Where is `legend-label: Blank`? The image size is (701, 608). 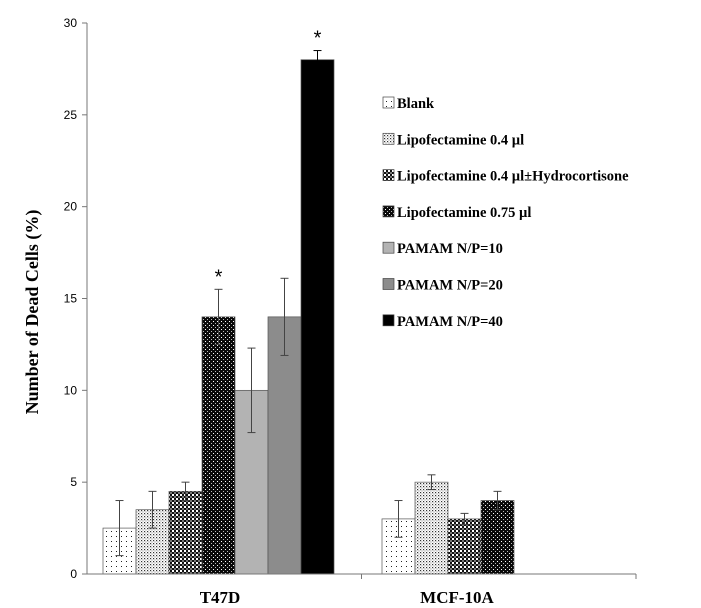 legend-label: Blank is located at coordinates (416, 104).